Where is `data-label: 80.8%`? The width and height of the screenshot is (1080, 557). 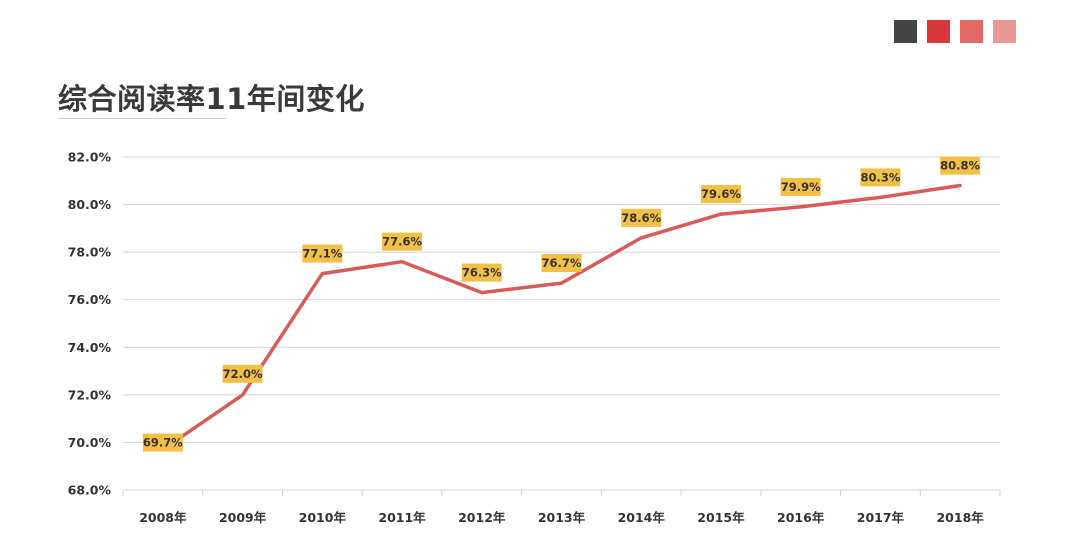
data-label: 80.8% is located at coordinates (960, 166).